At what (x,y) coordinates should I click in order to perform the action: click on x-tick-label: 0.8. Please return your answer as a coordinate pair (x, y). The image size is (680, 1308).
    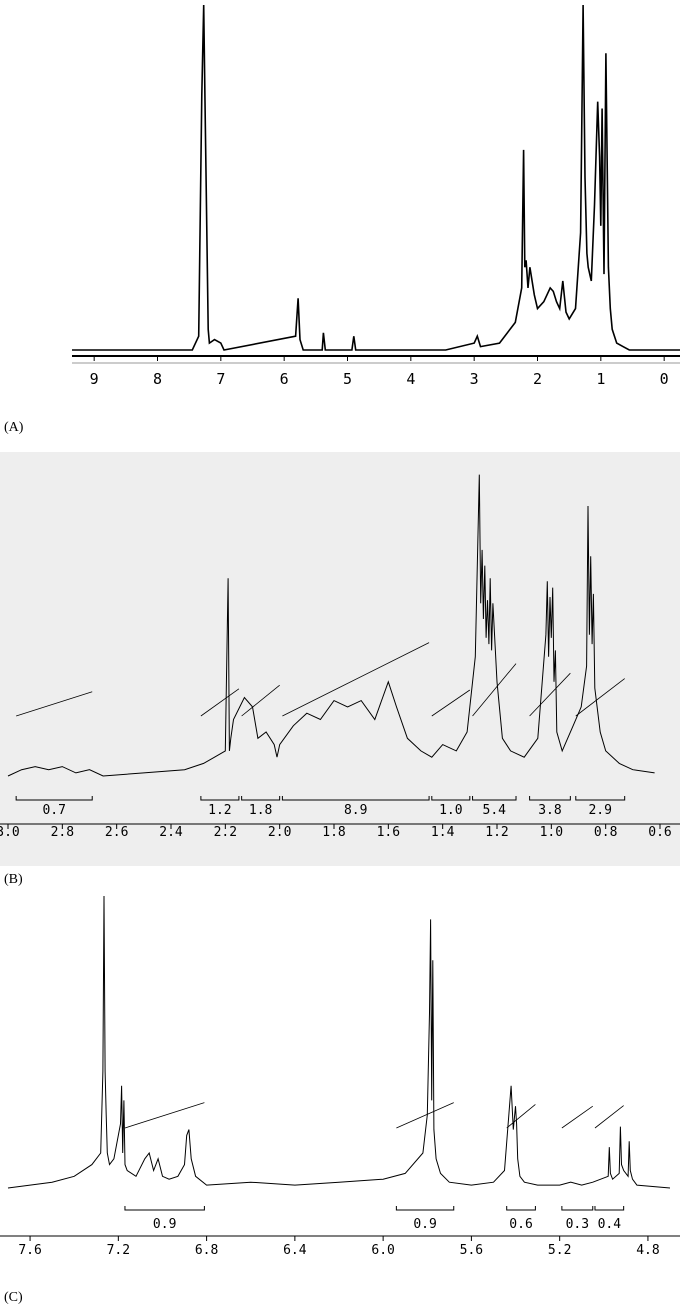
    Looking at the image, I should click on (605, 832).